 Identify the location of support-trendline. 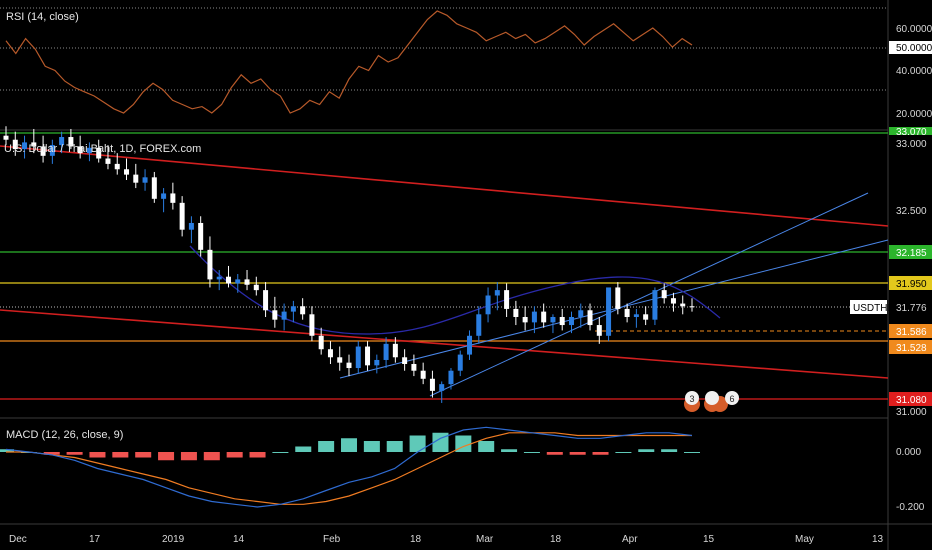
(444, 344).